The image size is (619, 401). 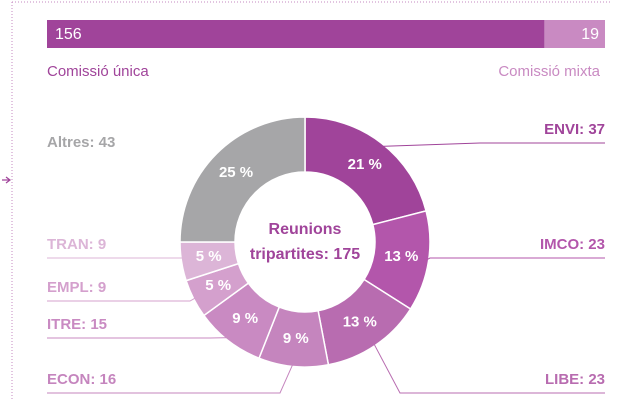 What do you see at coordinates (305, 254) in the screenshot?
I see `center-label: tripartites: 175` at bounding box center [305, 254].